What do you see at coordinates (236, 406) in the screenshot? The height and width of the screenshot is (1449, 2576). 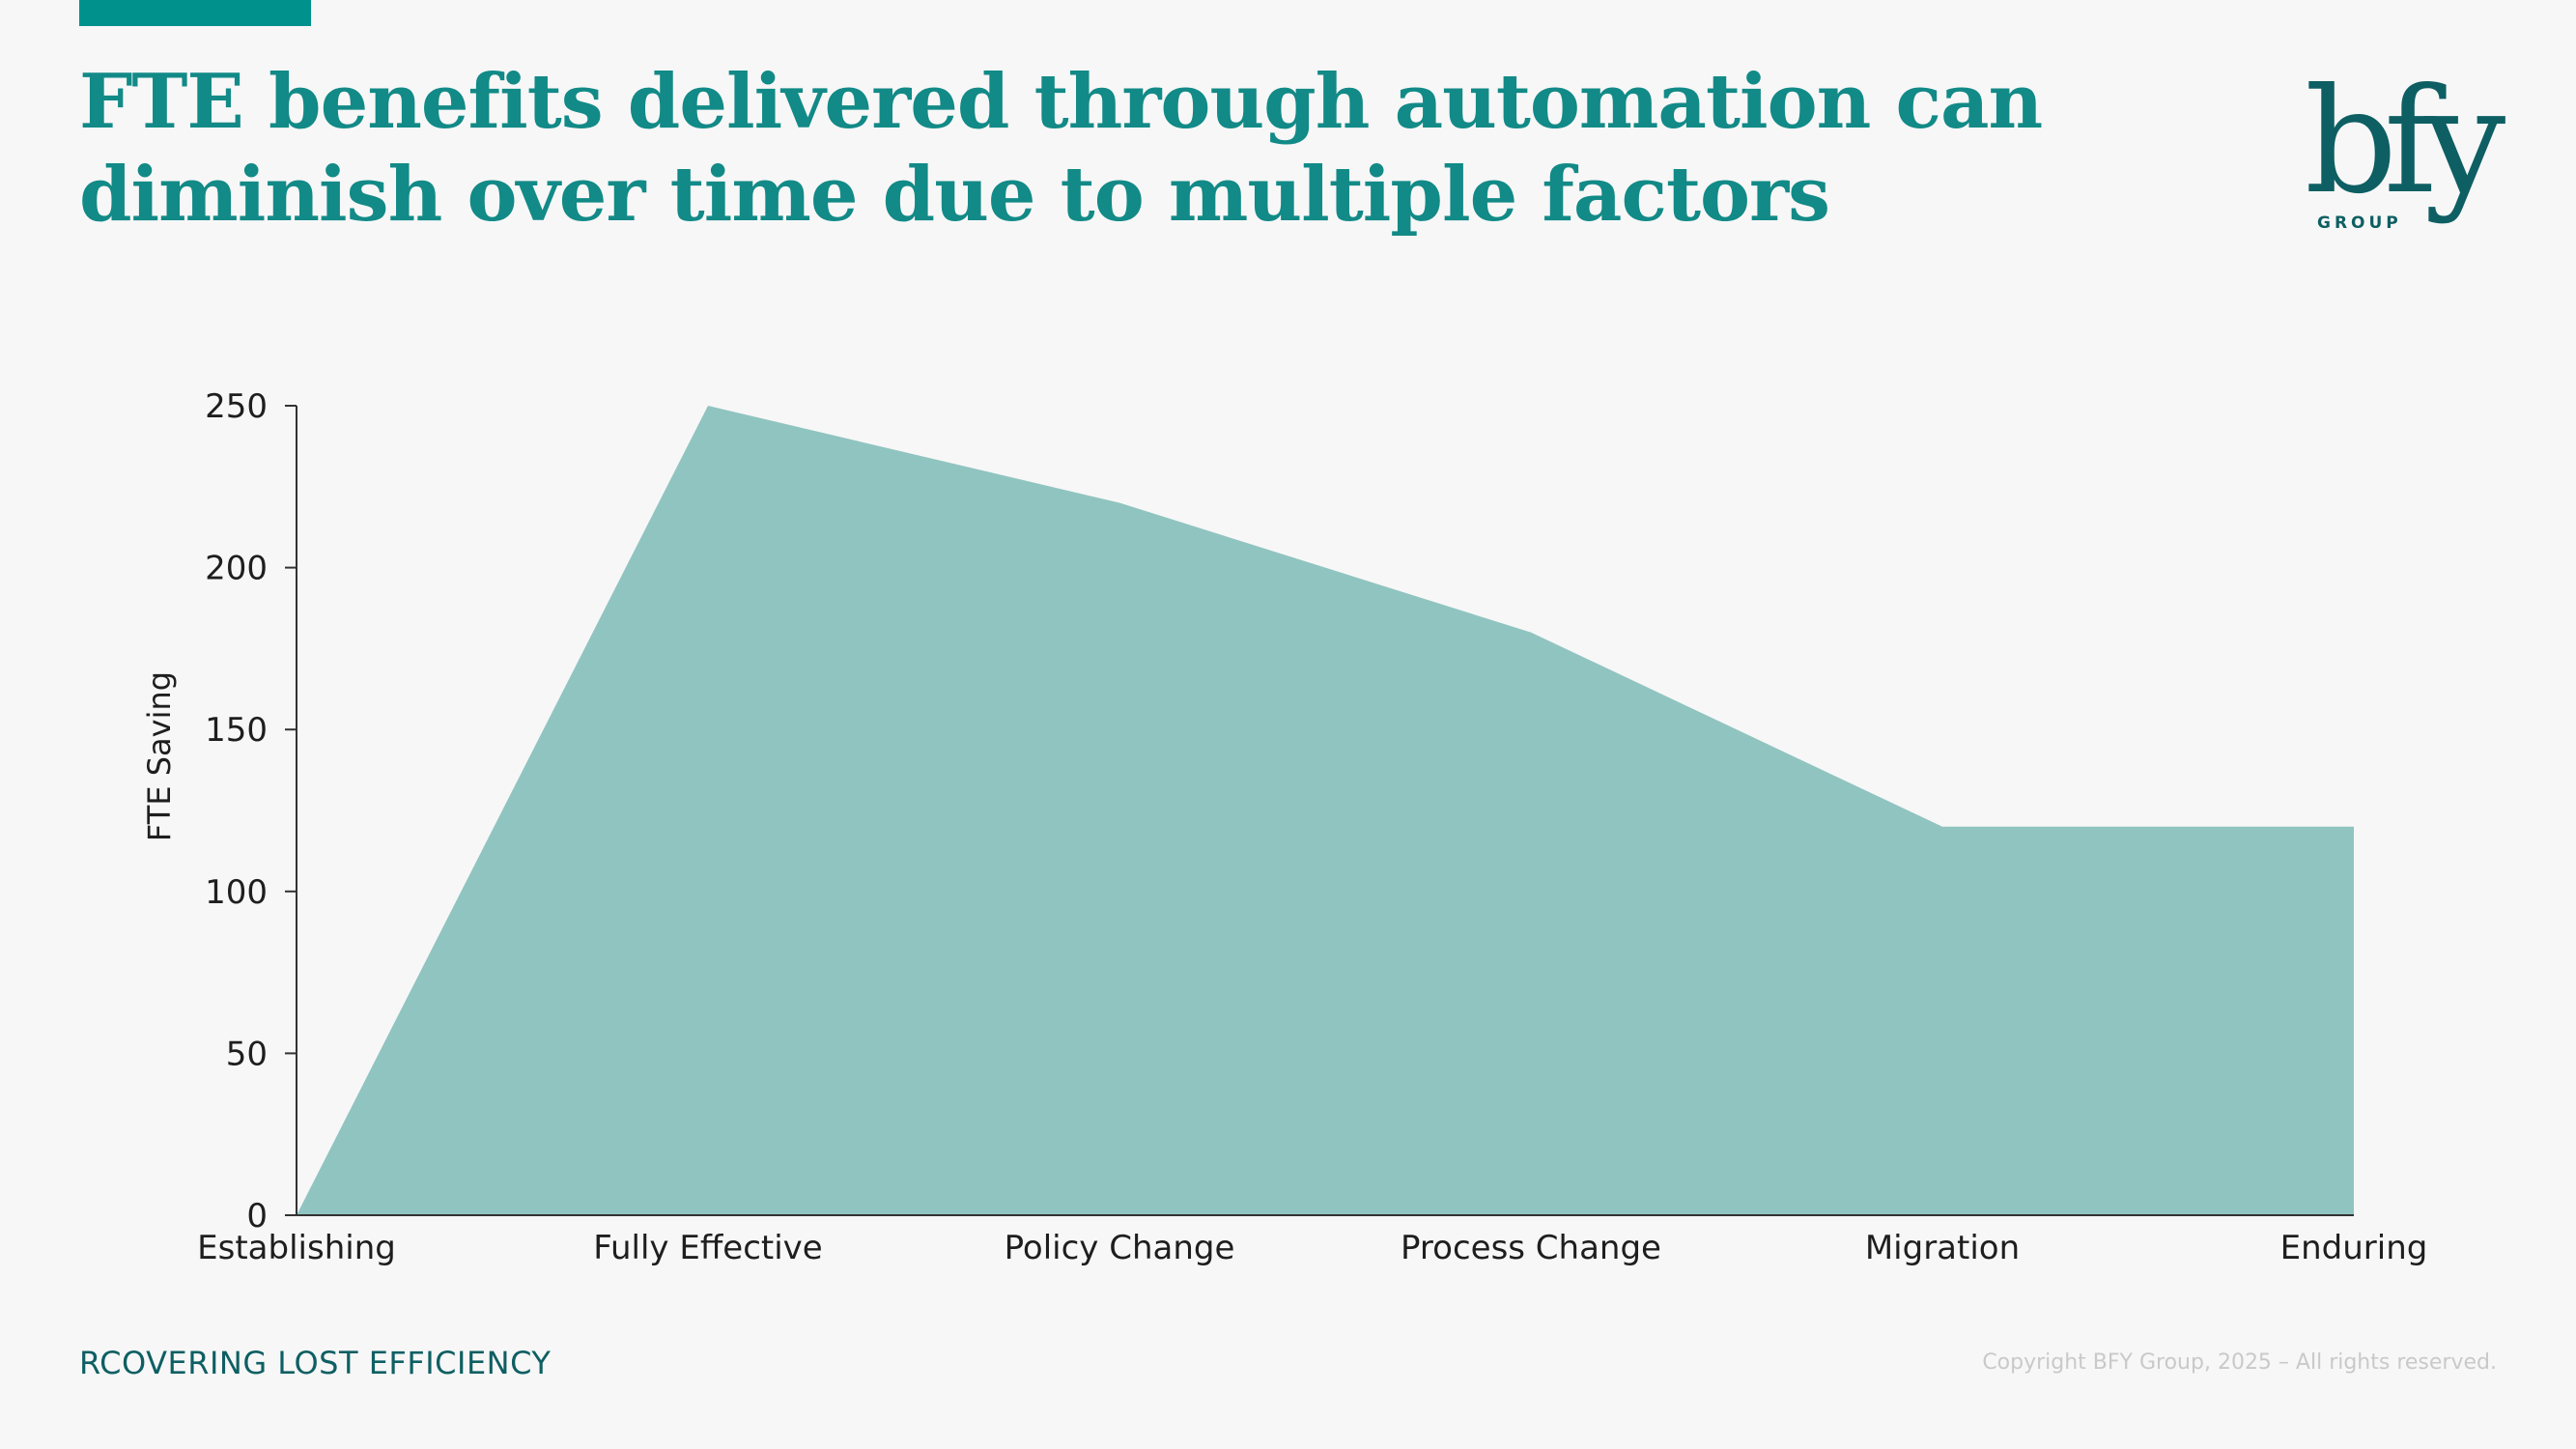 I see `y-tick-label-5: 250` at bounding box center [236, 406].